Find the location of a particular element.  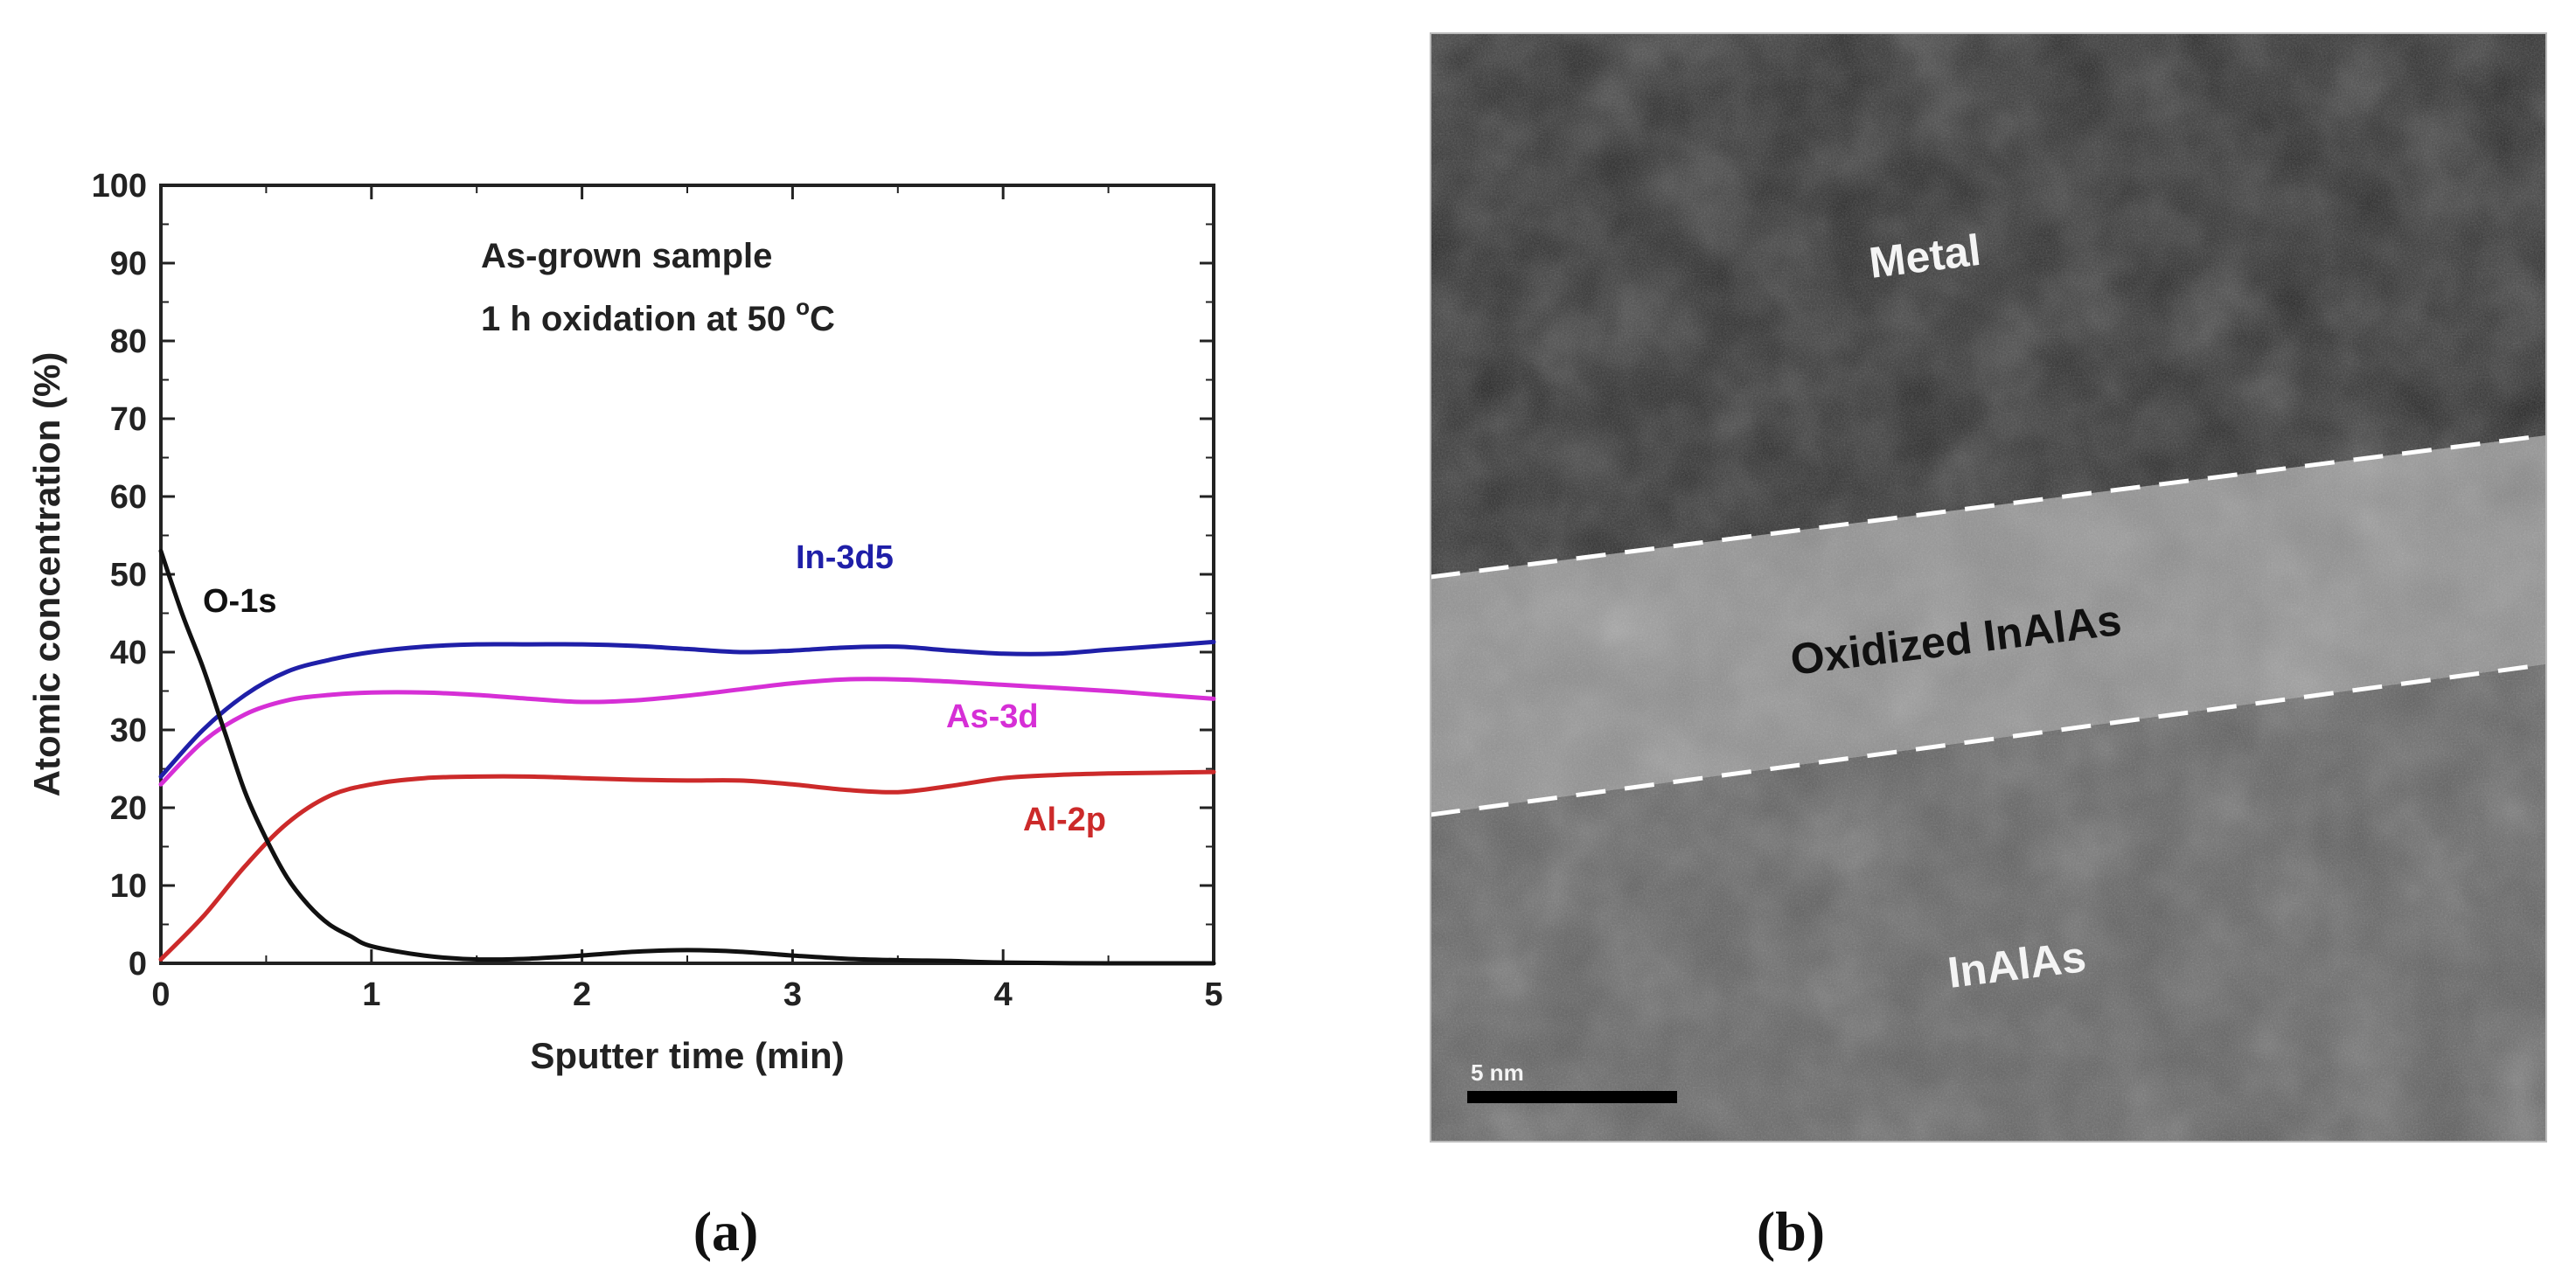

y-axis-label: Atomic concentration (%) is located at coordinates (46, 574).